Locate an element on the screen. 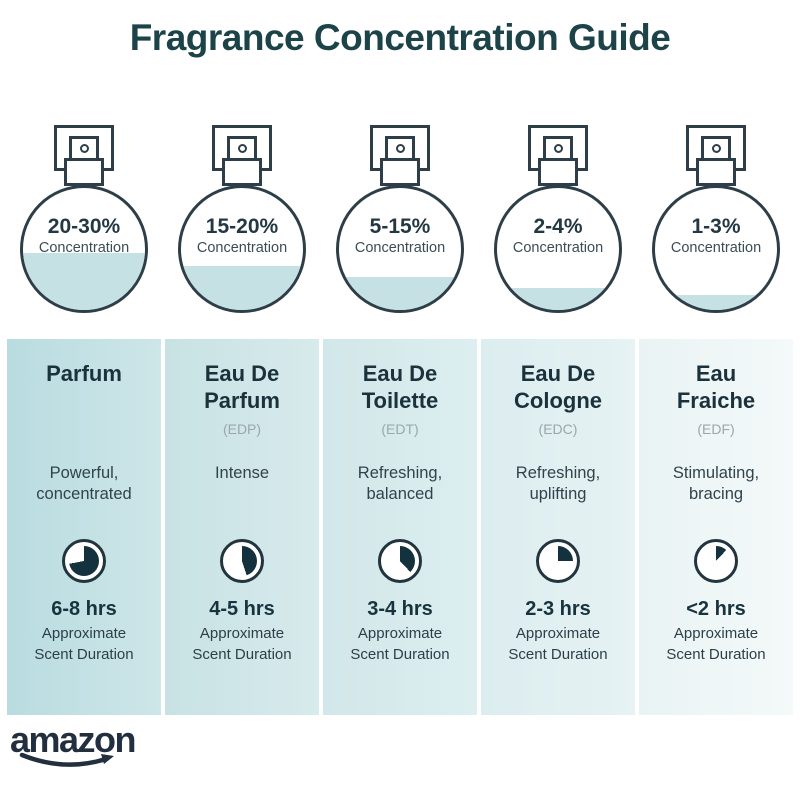 The width and height of the screenshot is (800, 800). page-title: Fragrance Concentration Guide is located at coordinates (400, 37).